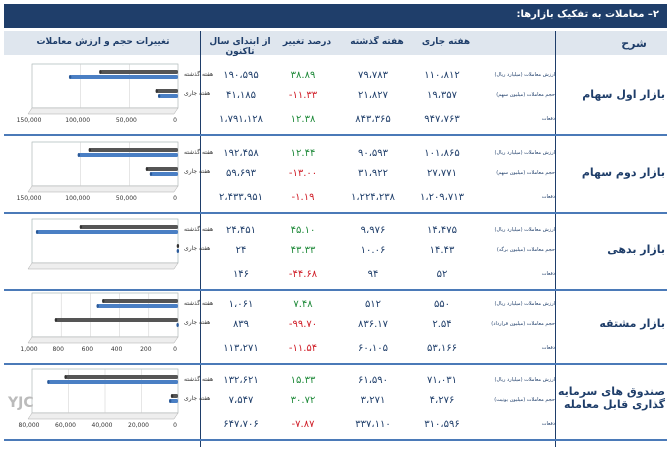 The image size is (671, 451). What do you see at coordinates (442, 424) in the screenshot?
I see `current-value: ۳۱۰،۵۹۶` at bounding box center [442, 424].